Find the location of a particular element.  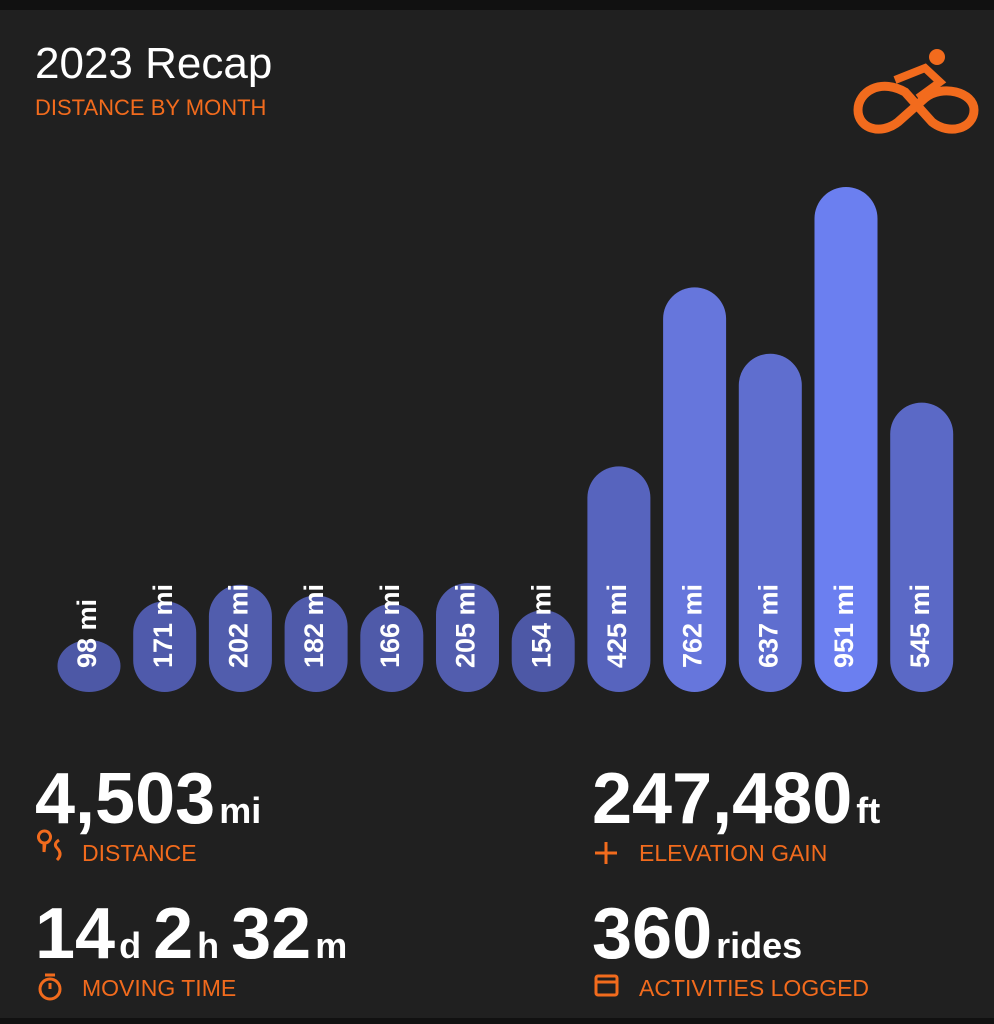

bar-value-label: 202 mi is located at coordinates (239, 626).